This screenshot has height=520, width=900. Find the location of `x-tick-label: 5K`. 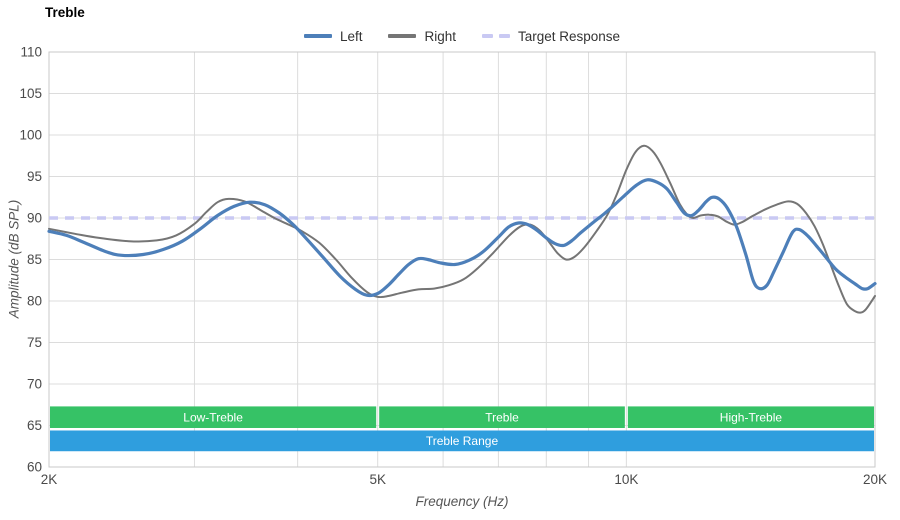

x-tick-label: 5K is located at coordinates (377, 479).